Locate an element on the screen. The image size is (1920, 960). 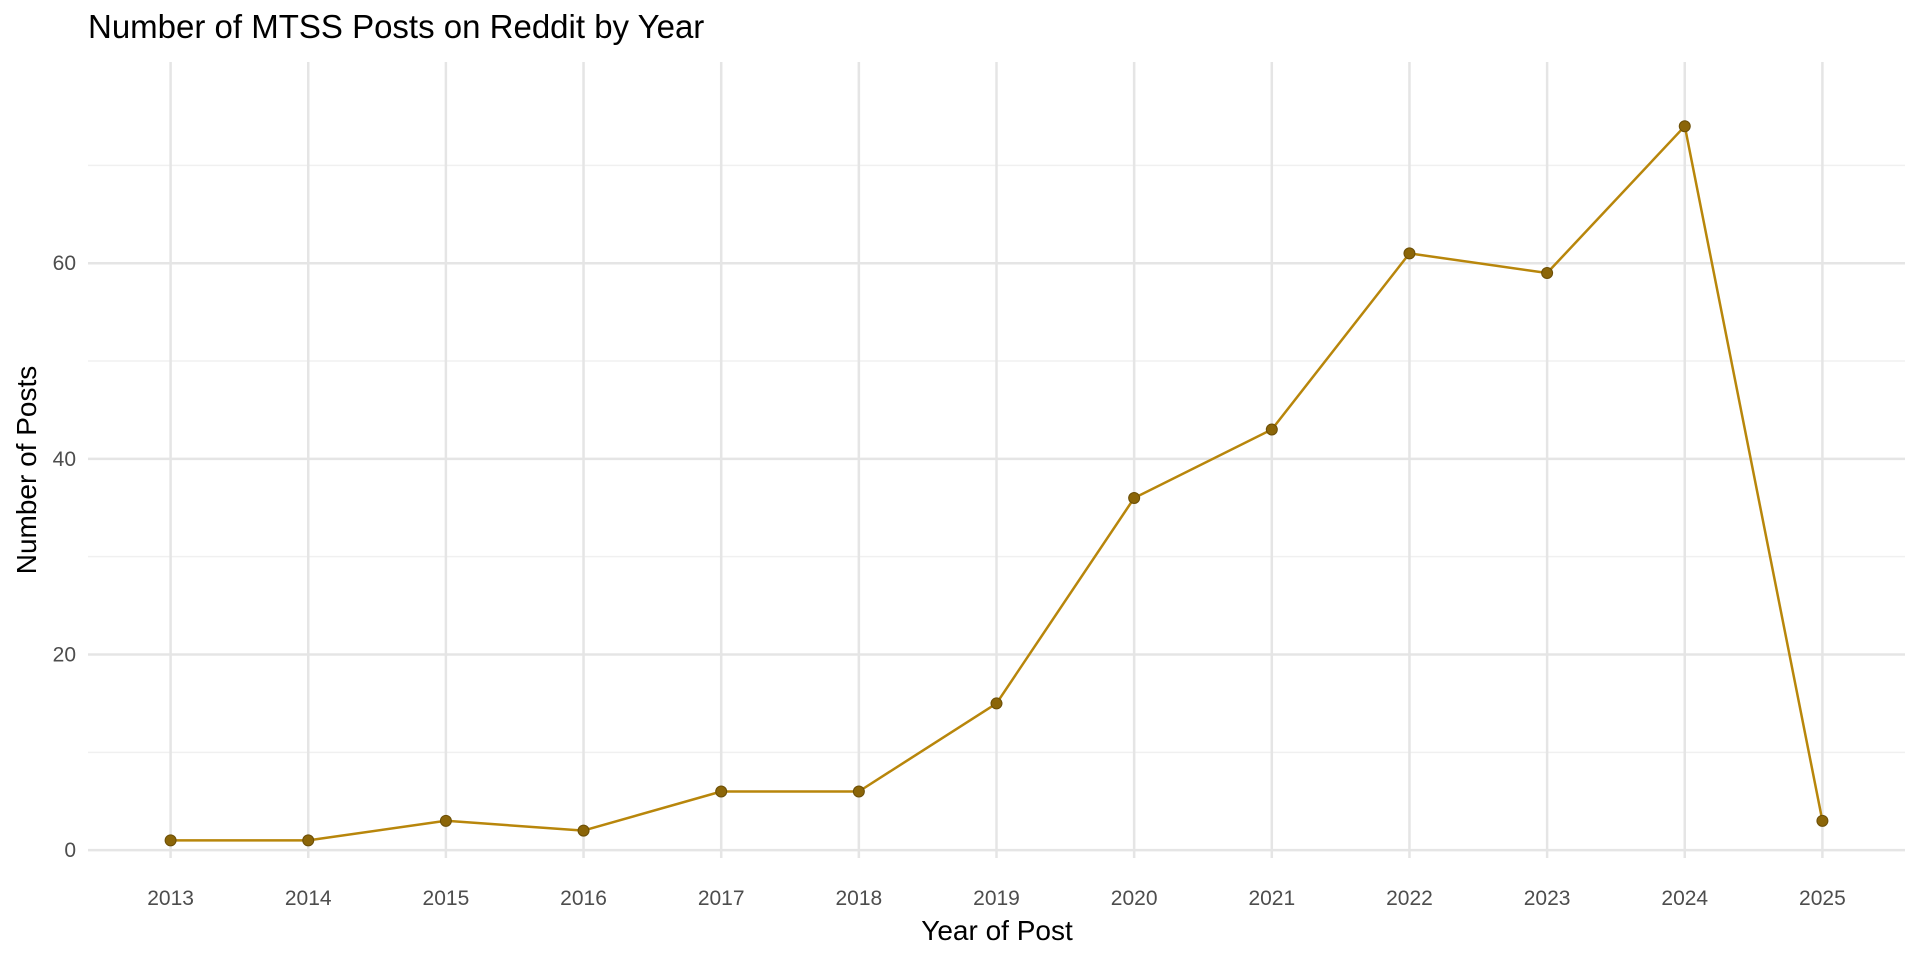
y-tick-label: 20 is located at coordinates (64, 655).